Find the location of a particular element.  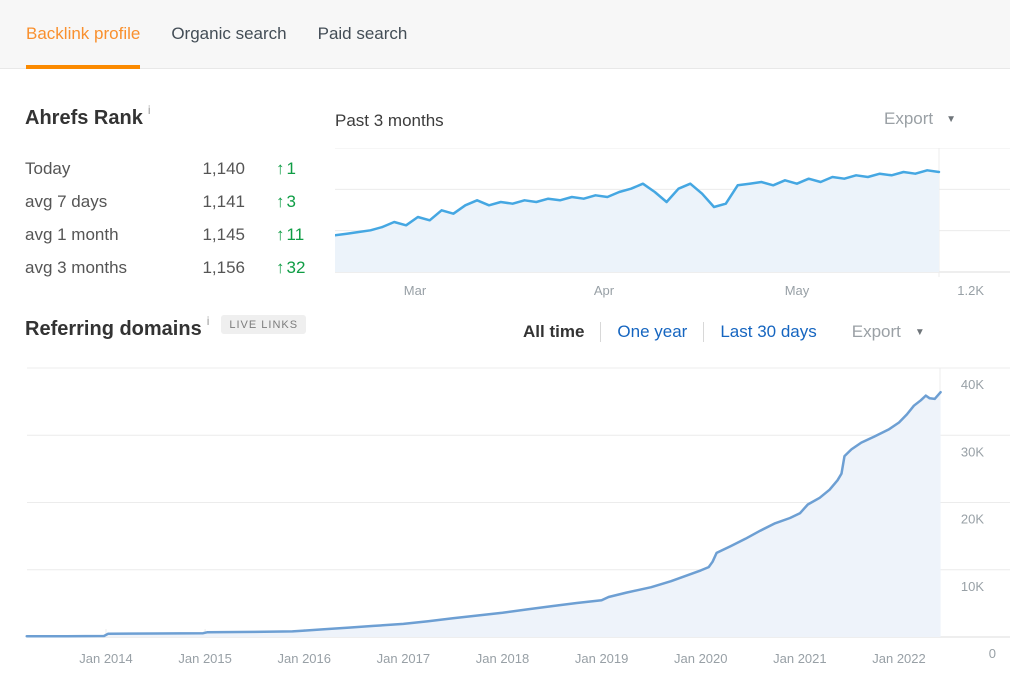

x-axis-tick-label: Jan 2020 is located at coordinates (701, 658).